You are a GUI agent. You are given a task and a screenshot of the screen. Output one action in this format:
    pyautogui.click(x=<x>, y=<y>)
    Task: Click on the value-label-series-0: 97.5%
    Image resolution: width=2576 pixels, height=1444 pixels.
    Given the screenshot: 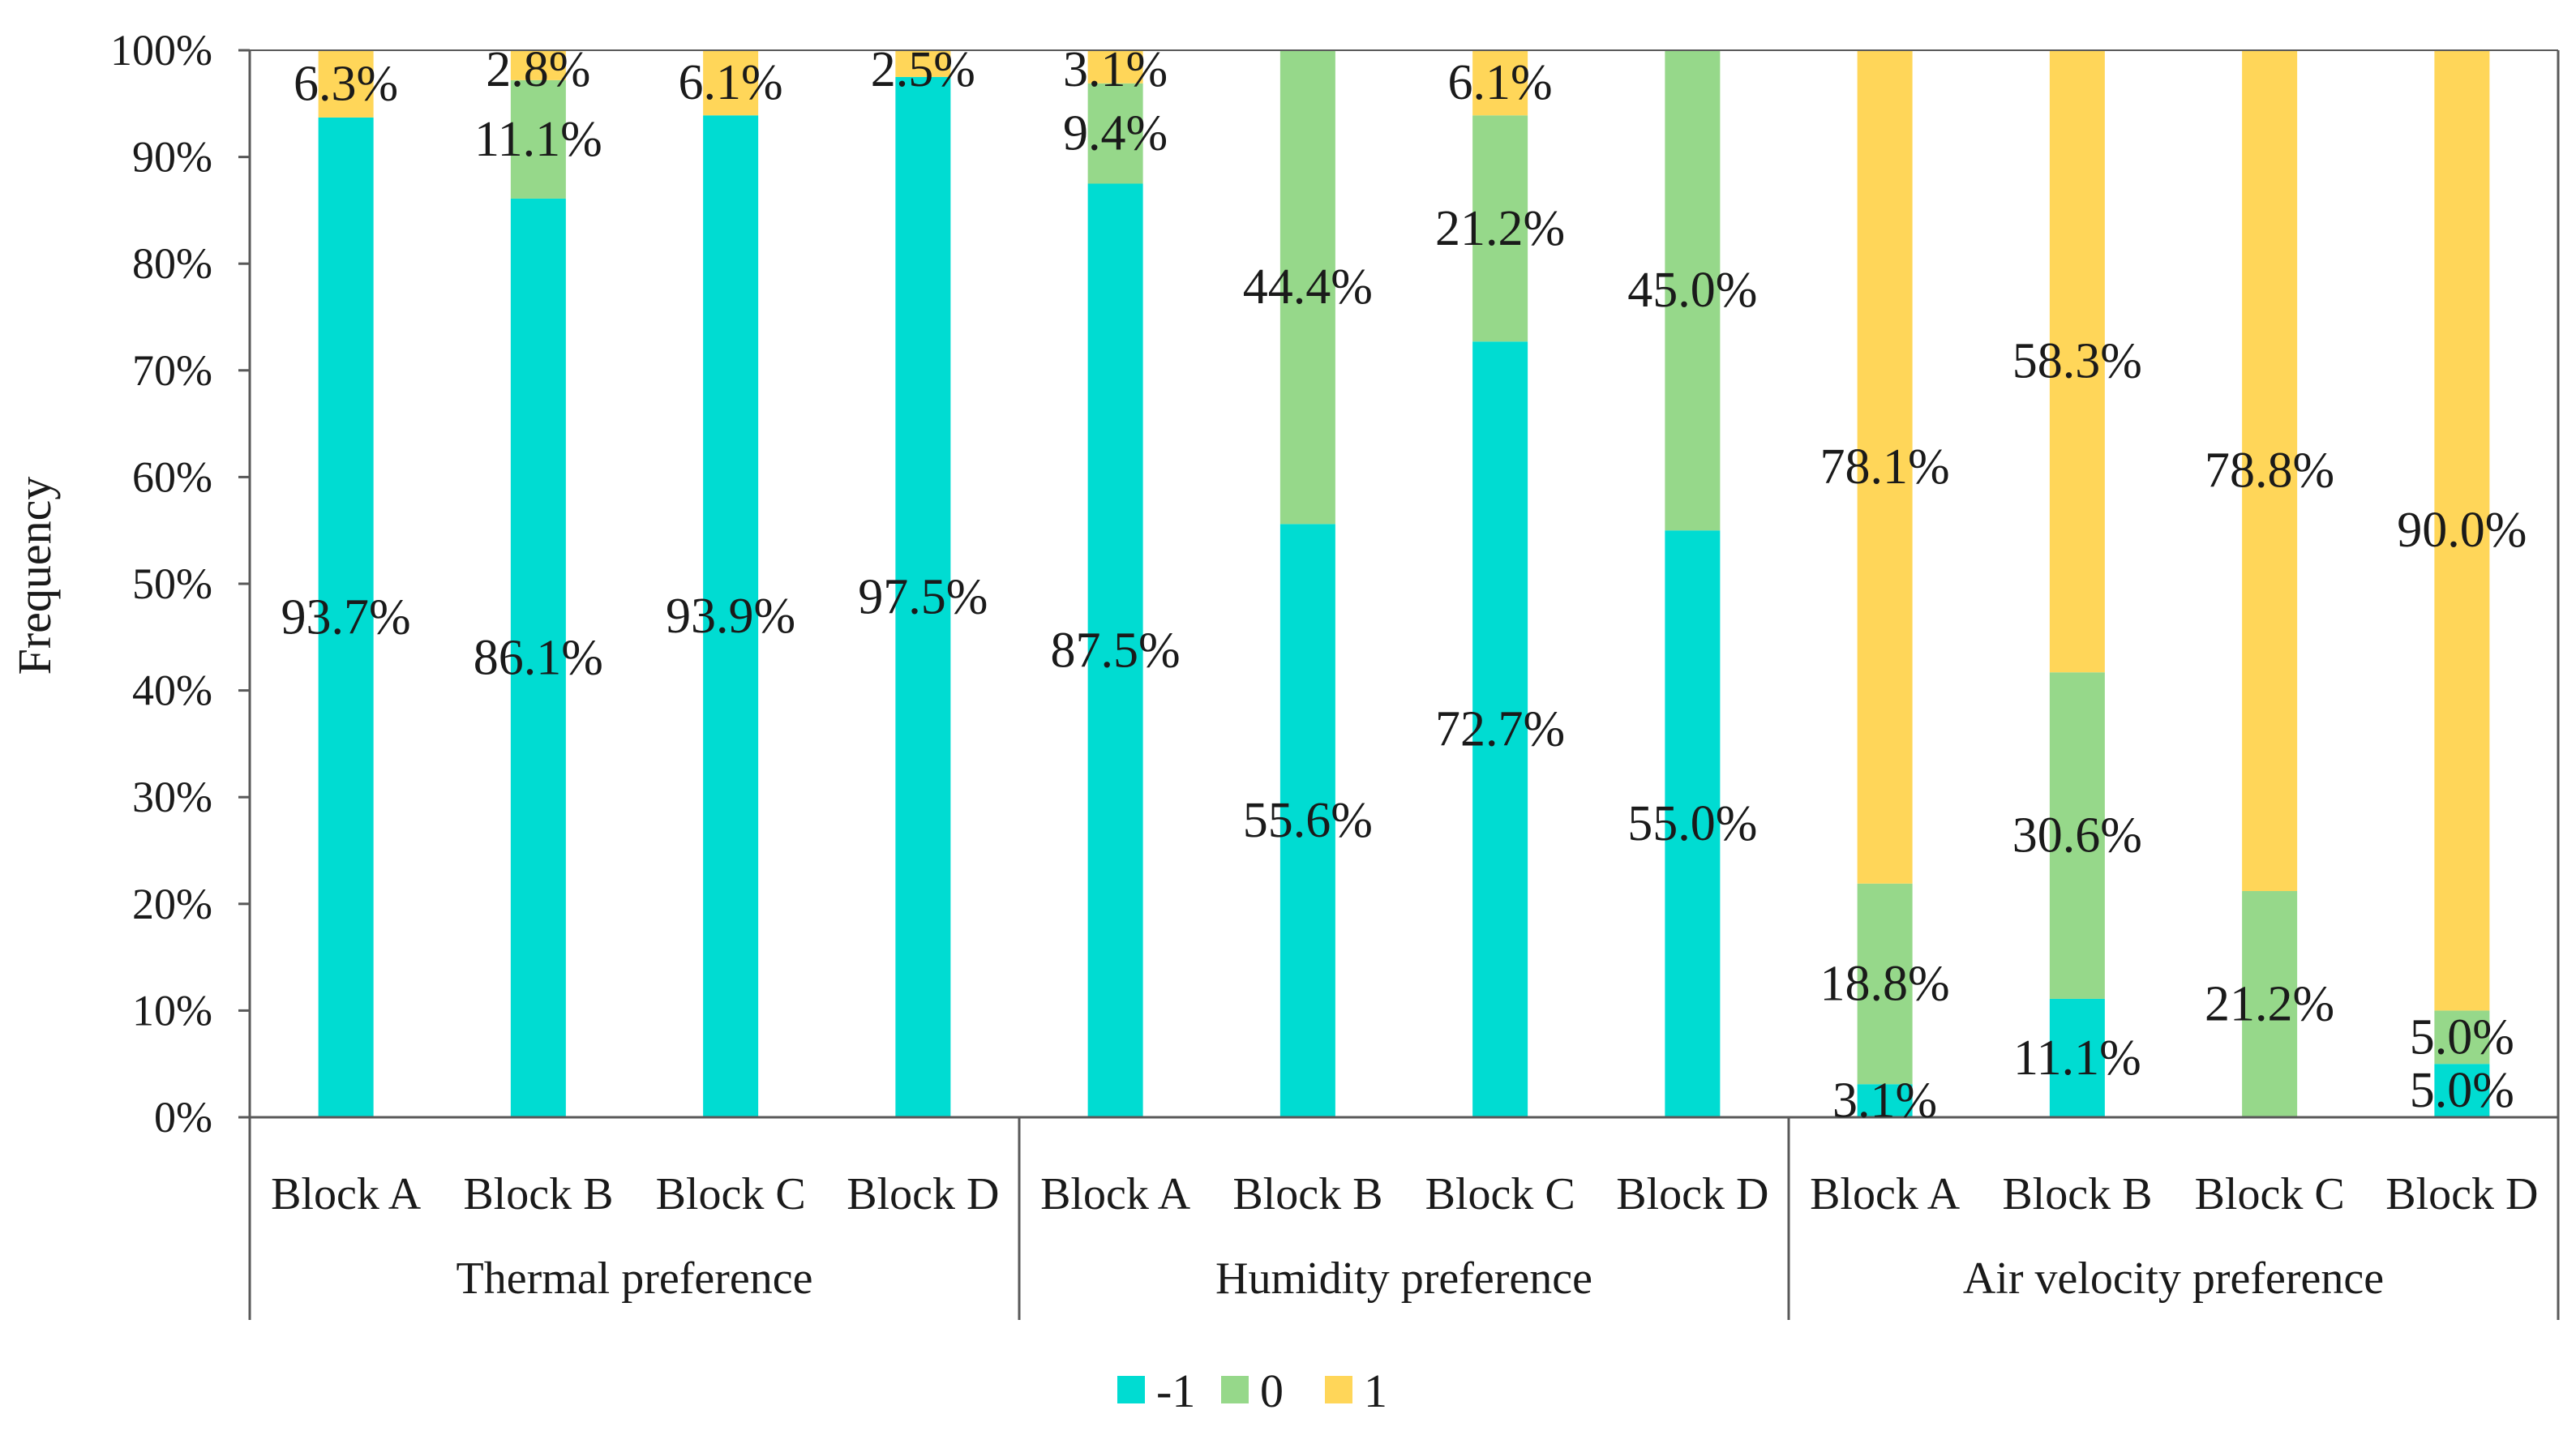 What is the action you would take?
    pyautogui.click(x=923, y=596)
    